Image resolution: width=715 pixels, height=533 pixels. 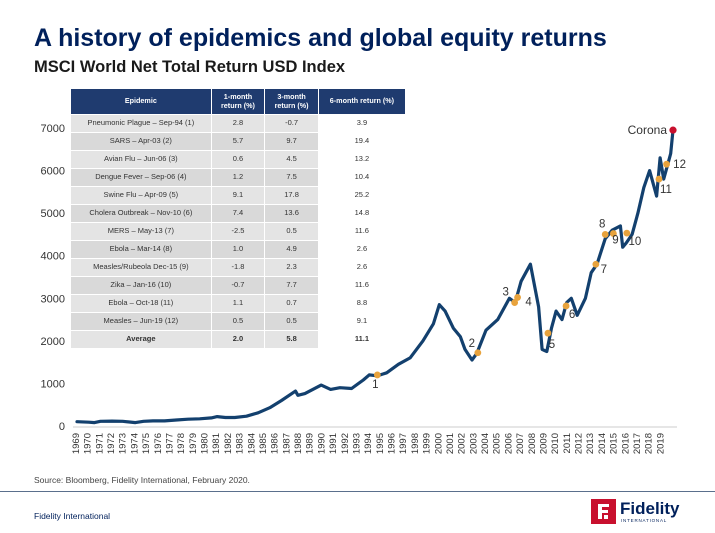 I want to click on x-tick-label: 2008, so click(x=532, y=443).